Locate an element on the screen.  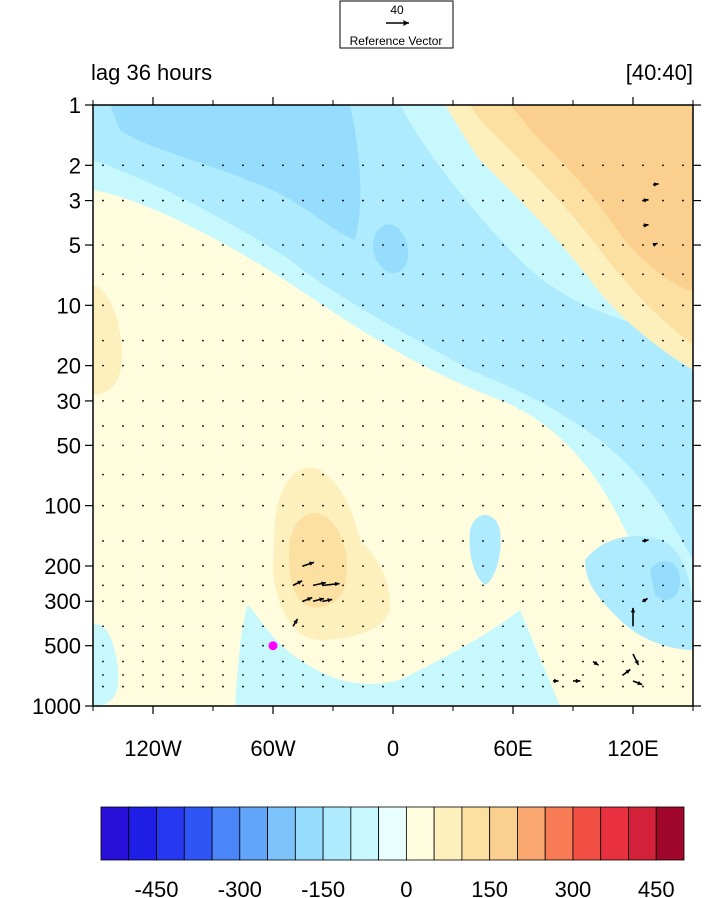
y-tick-label: 300 is located at coordinates (62, 601).